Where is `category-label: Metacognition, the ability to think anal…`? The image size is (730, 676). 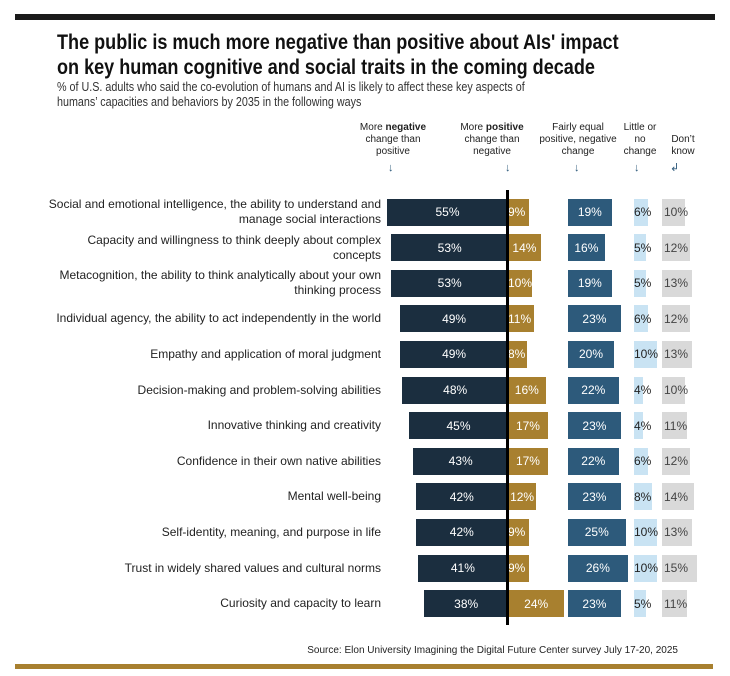 category-label: Metacognition, the ability to think anal… is located at coordinates (220, 283).